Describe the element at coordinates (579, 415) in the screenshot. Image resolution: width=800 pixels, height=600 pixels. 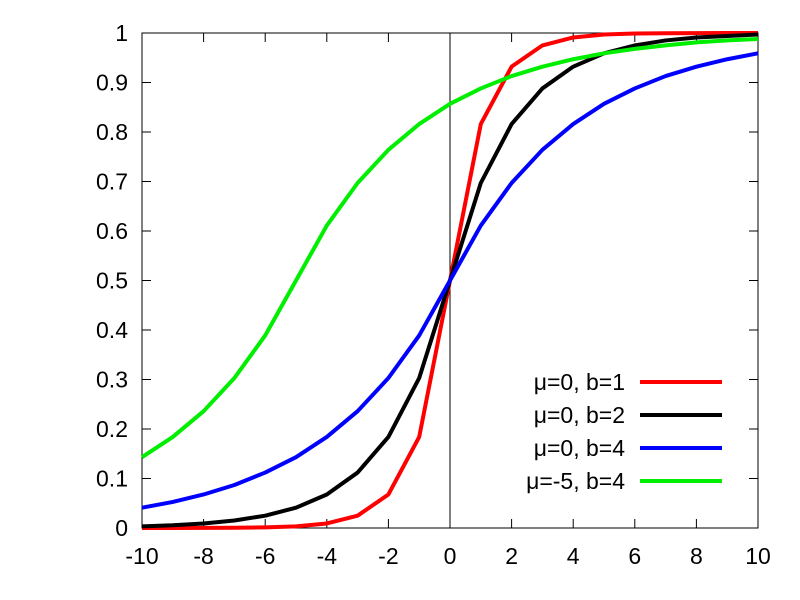
I see `legend-label-2: μ=0, b=2` at that location.